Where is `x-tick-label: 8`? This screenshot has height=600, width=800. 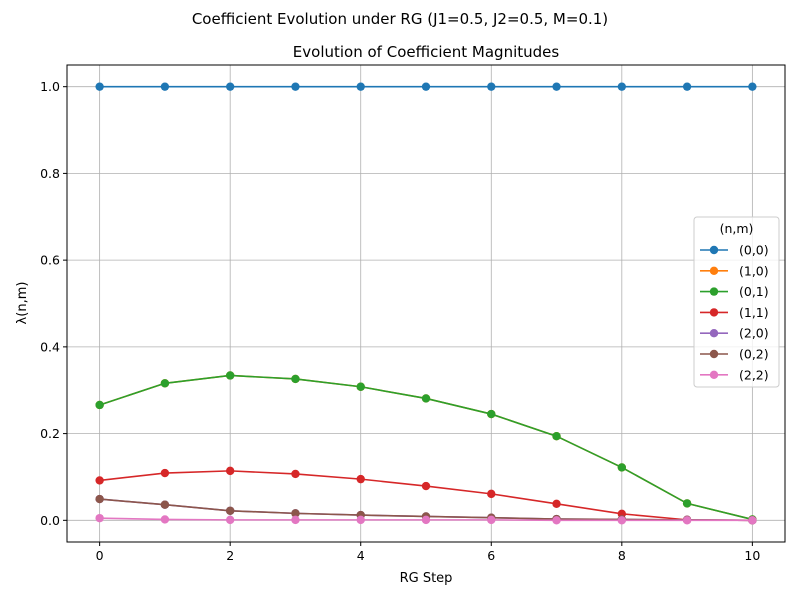 x-tick-label: 8 is located at coordinates (622, 555).